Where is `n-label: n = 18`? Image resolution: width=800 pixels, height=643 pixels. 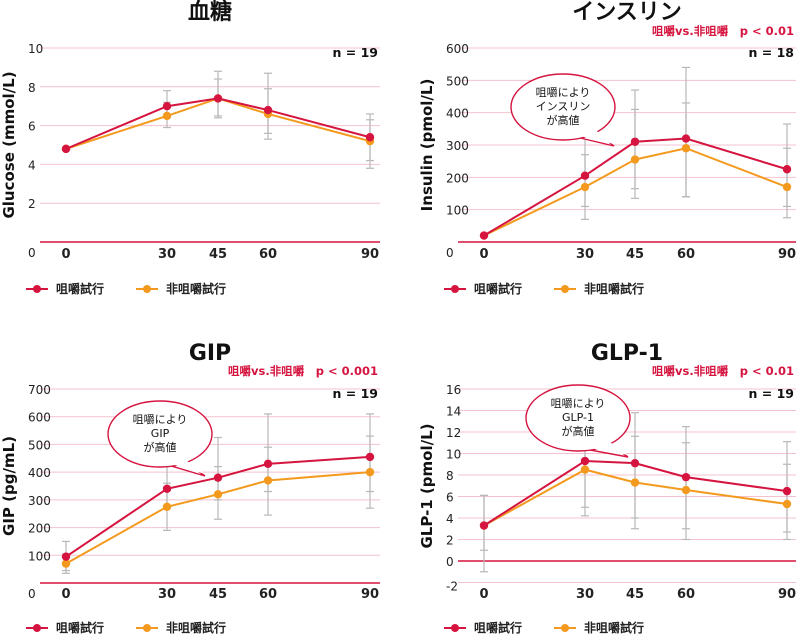
n-label: n = 18 is located at coordinates (771, 52).